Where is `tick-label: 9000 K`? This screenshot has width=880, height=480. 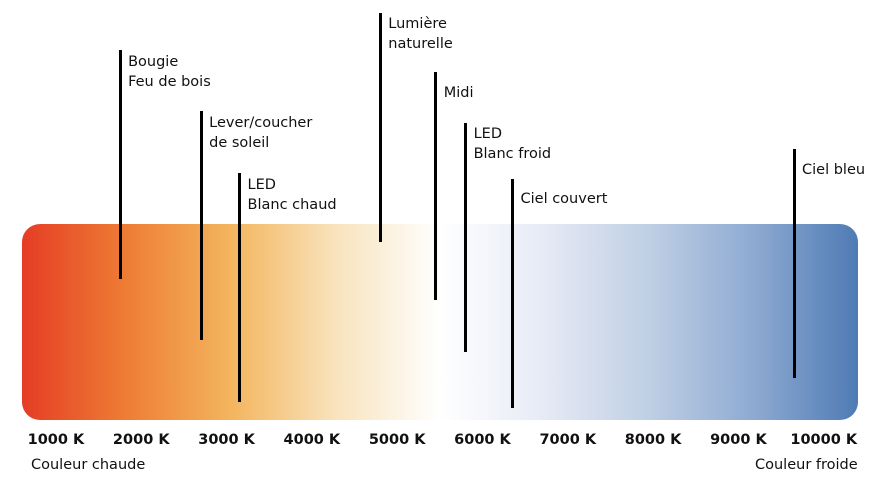 tick-label: 9000 K is located at coordinates (738, 440).